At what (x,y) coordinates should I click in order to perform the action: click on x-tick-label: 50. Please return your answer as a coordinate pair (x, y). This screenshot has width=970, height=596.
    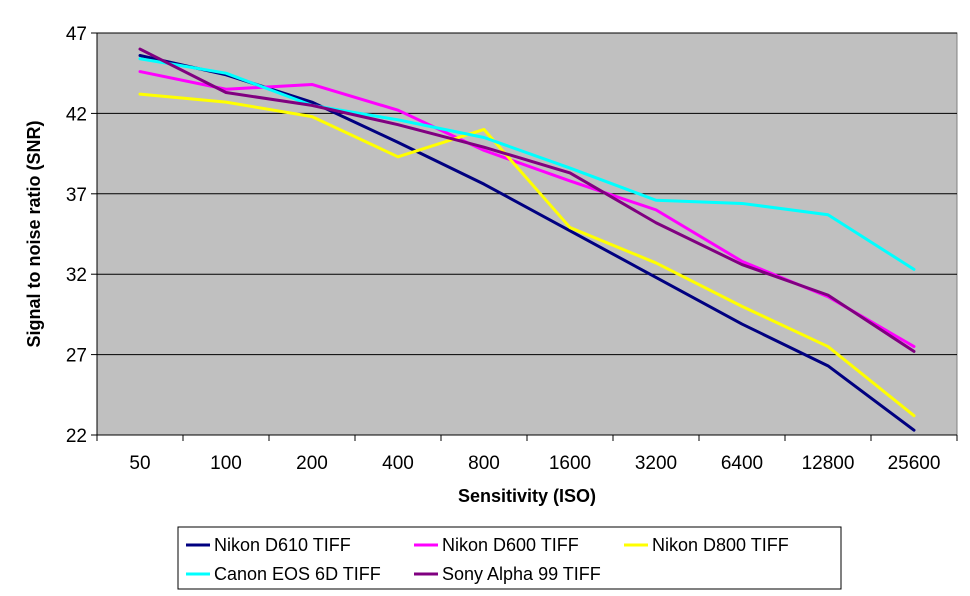
    Looking at the image, I should click on (139, 463).